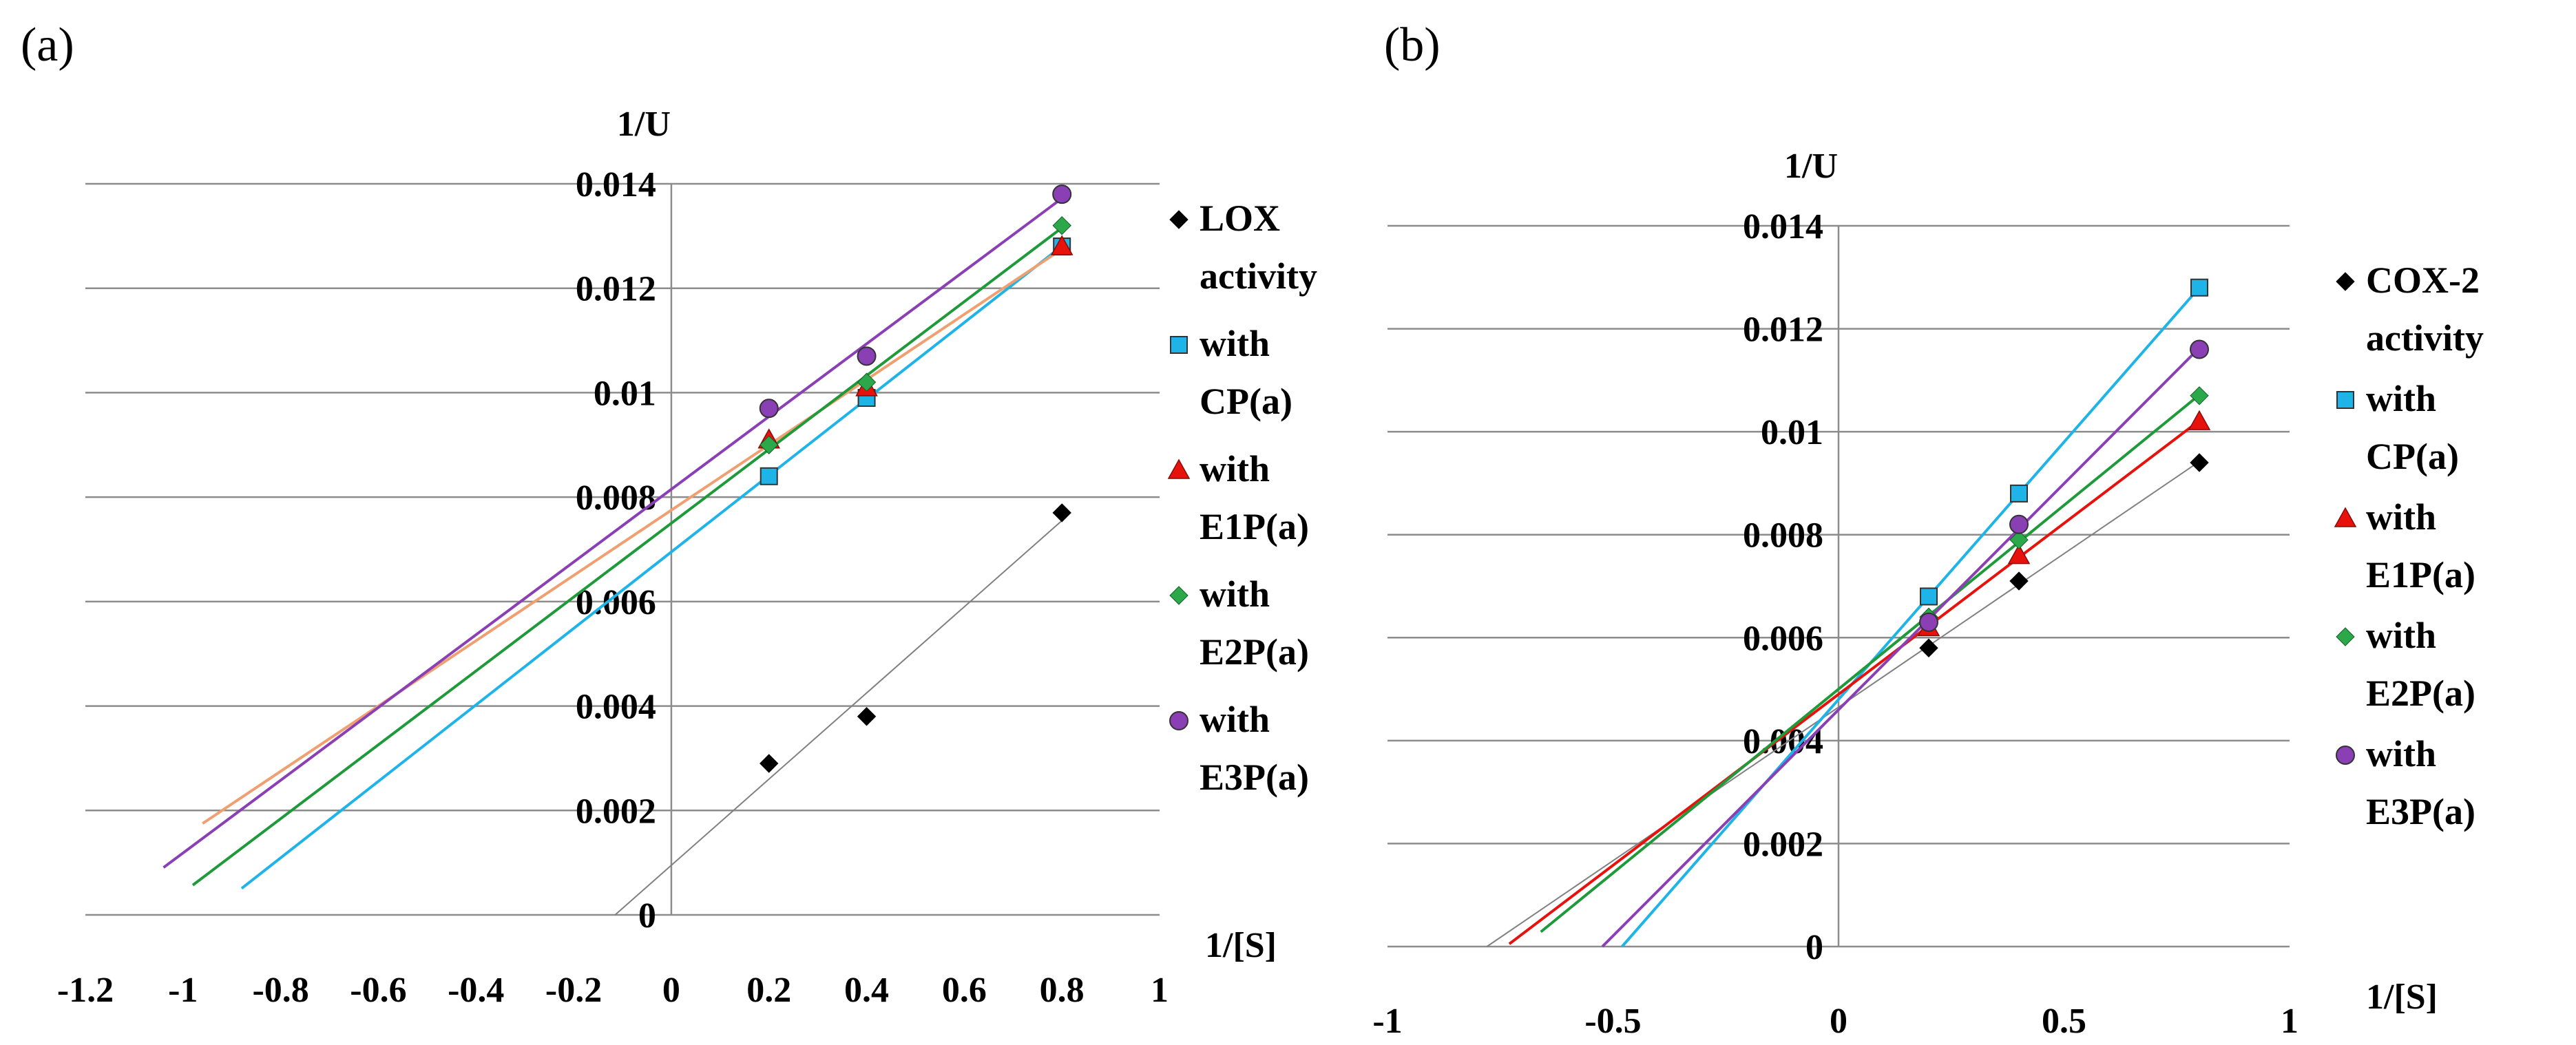  I want to click on chart-b-y-tick-label: 0.008, so click(1783, 536).